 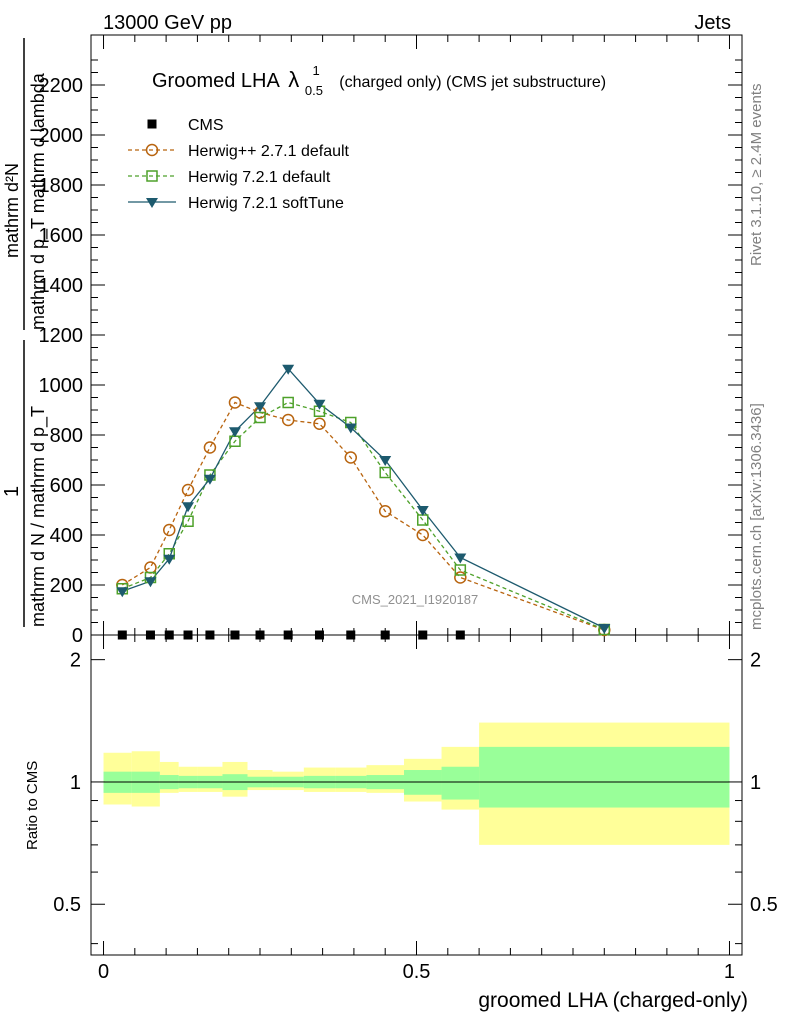 I want to click on x-tick-label: 0.5, so click(x=417, y=972).